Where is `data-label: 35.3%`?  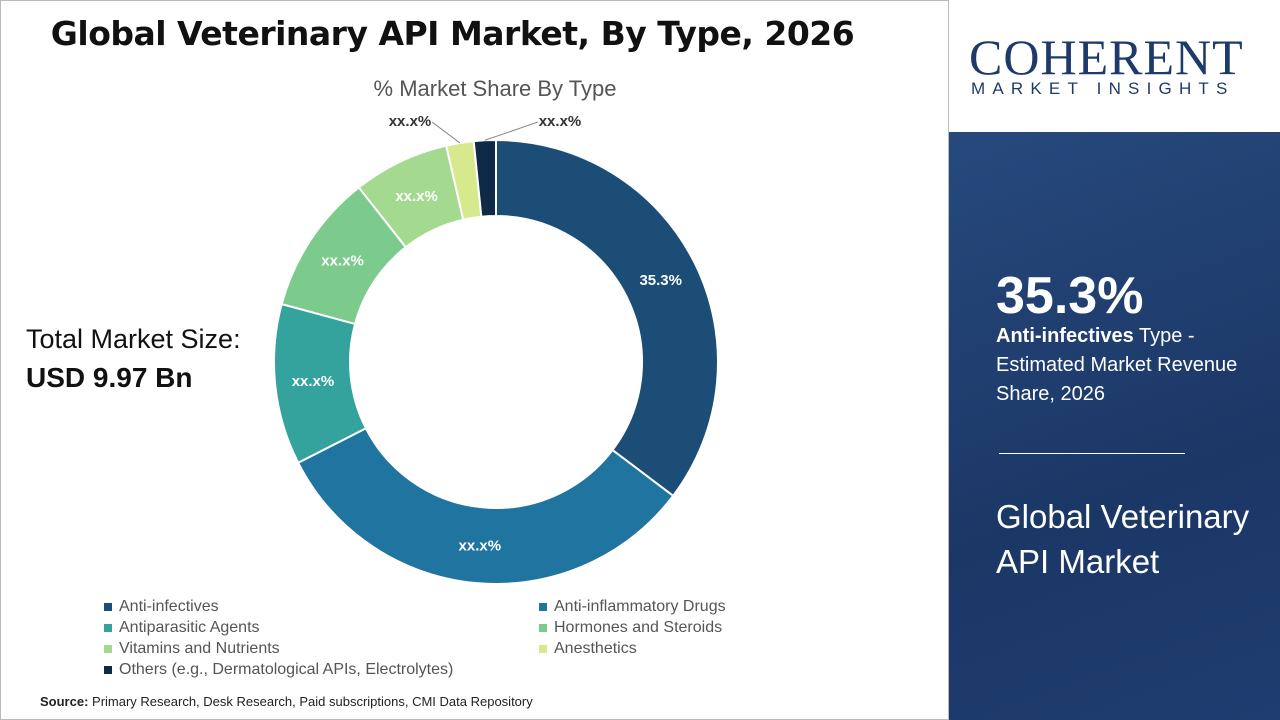
data-label: 35.3% is located at coordinates (660, 280).